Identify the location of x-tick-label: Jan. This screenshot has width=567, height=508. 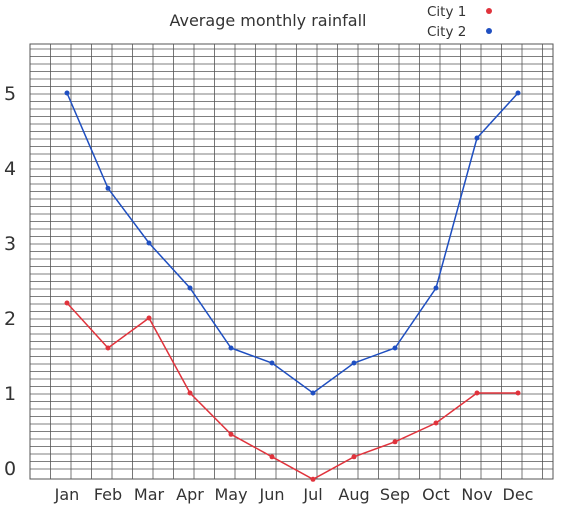
(67, 494).